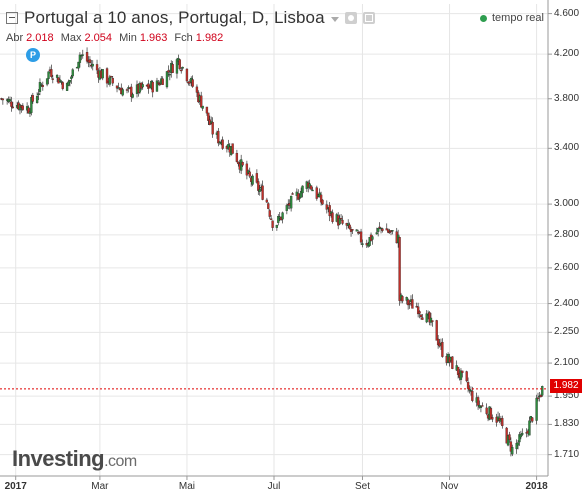 This screenshot has height=496, width=588. I want to click on x-tick-label: Jul, so click(274, 486).